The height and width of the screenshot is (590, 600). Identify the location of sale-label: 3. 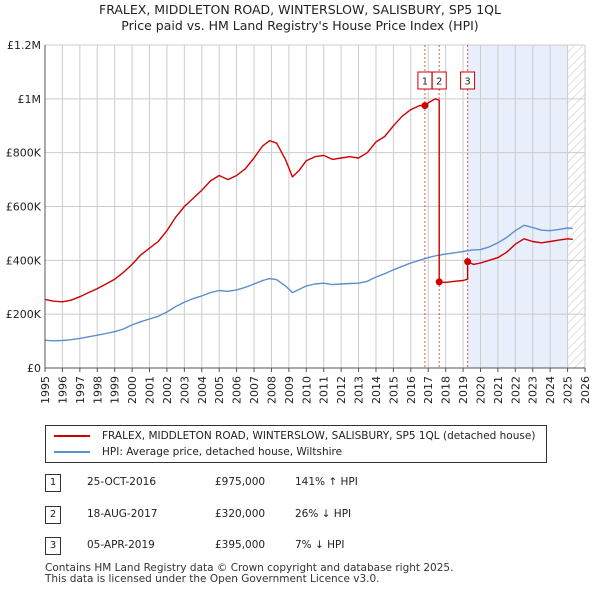
(467, 82).